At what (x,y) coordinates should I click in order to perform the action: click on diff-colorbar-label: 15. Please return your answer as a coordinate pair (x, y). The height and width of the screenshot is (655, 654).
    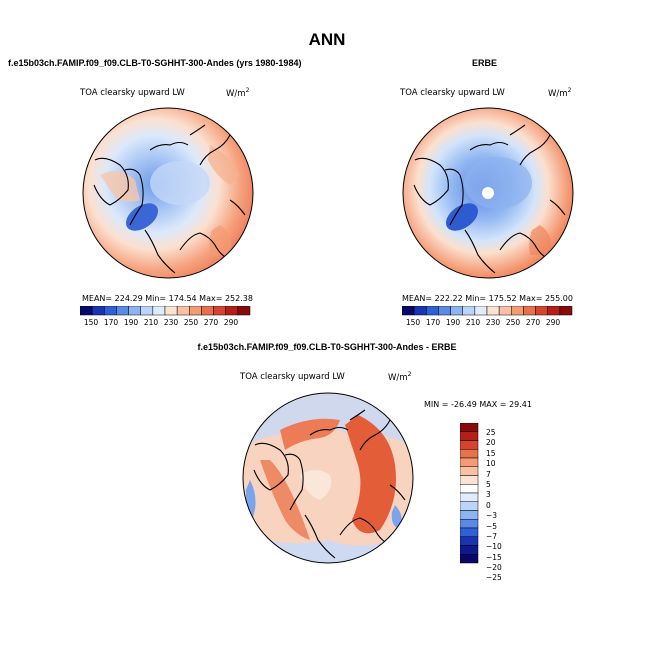
    Looking at the image, I should click on (491, 453).